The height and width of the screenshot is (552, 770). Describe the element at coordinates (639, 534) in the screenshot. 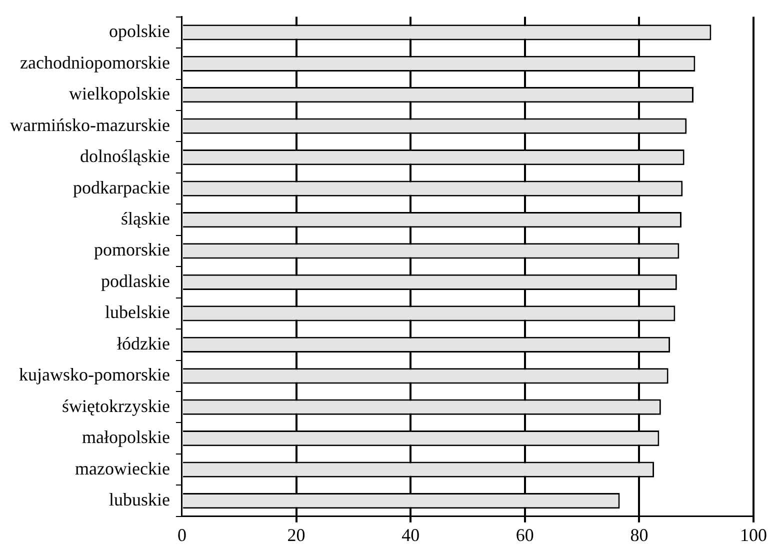

I see `x-tick-label: 80` at that location.